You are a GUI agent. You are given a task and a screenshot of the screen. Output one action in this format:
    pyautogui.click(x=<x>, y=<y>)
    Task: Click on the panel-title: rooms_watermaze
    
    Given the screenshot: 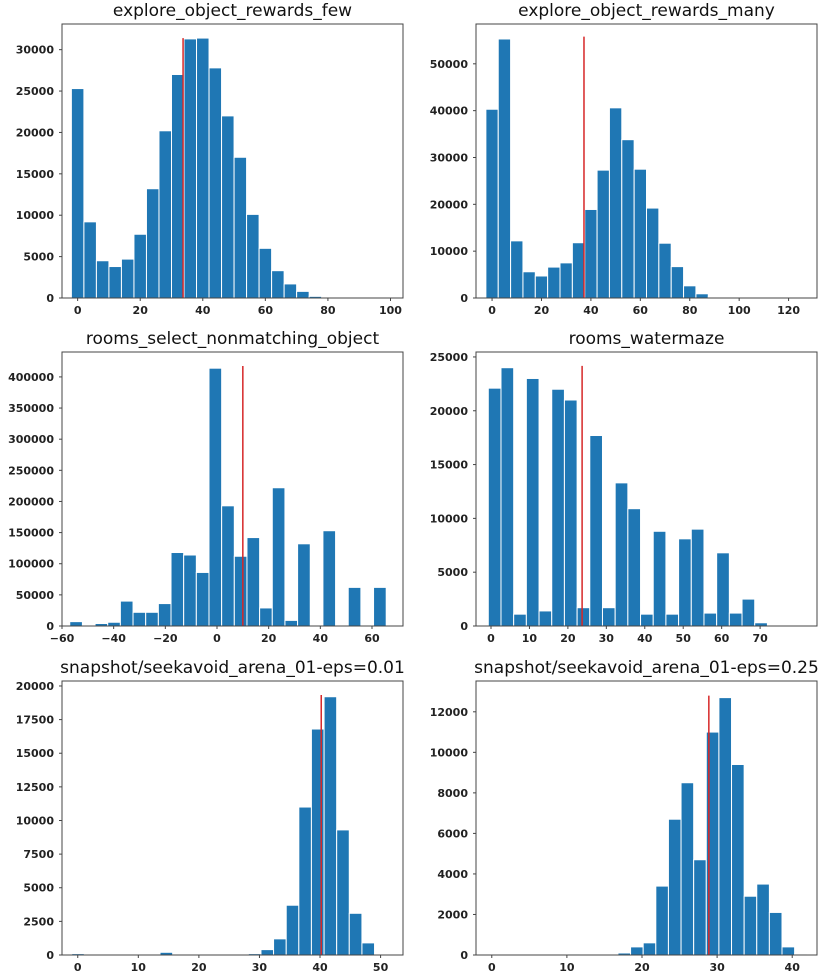 What is the action you would take?
    pyautogui.click(x=647, y=339)
    